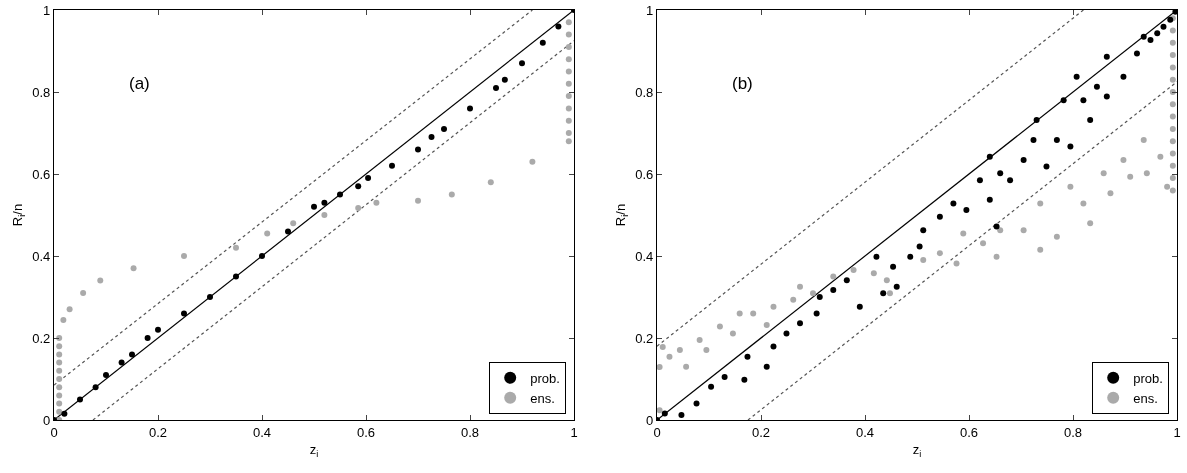  Describe the element at coordinates (969, 432) in the screenshot. I see `x-tick-label: 0.6` at that location.